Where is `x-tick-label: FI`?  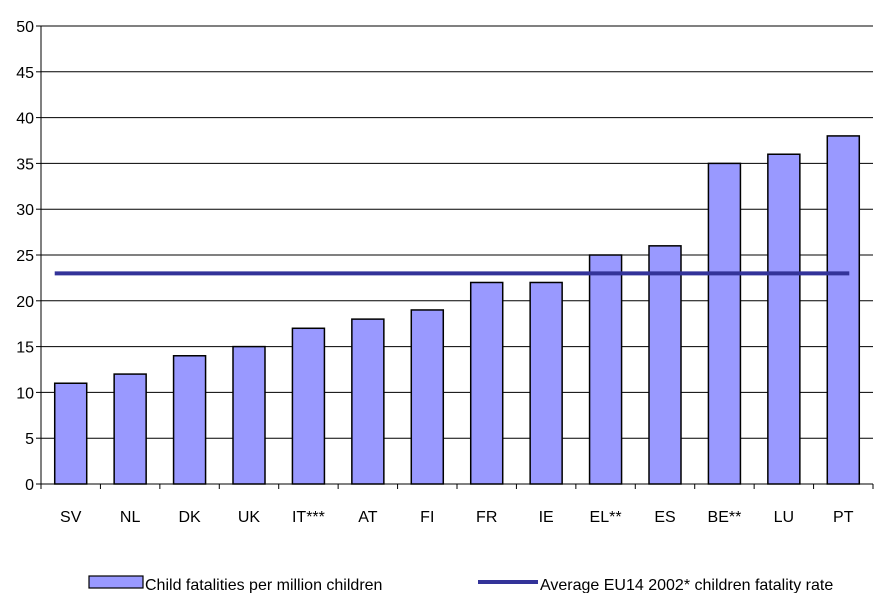
x-tick-label: FI is located at coordinates (427, 517).